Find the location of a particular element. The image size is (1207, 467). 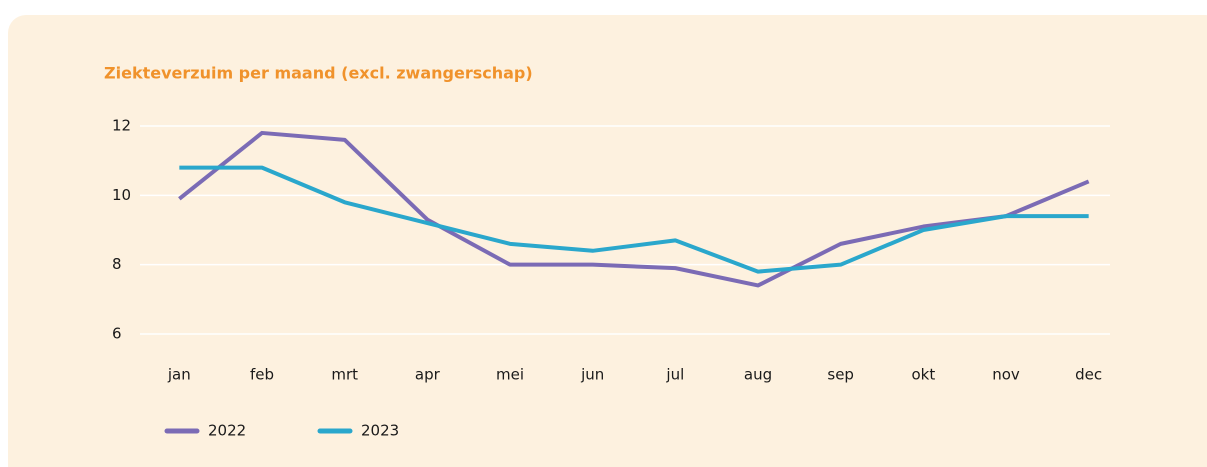

x-tick-label: okt is located at coordinates (923, 375).